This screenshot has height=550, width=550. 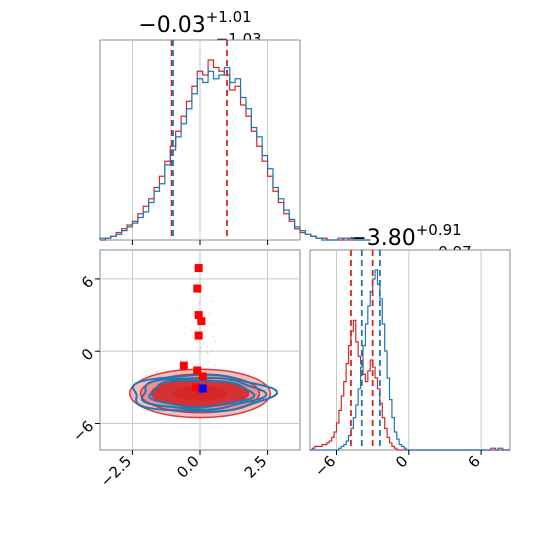 What do you see at coordinates (200, 242) in the screenshot?
I see `marginal-param1-ticks` at bounding box center [200, 242].